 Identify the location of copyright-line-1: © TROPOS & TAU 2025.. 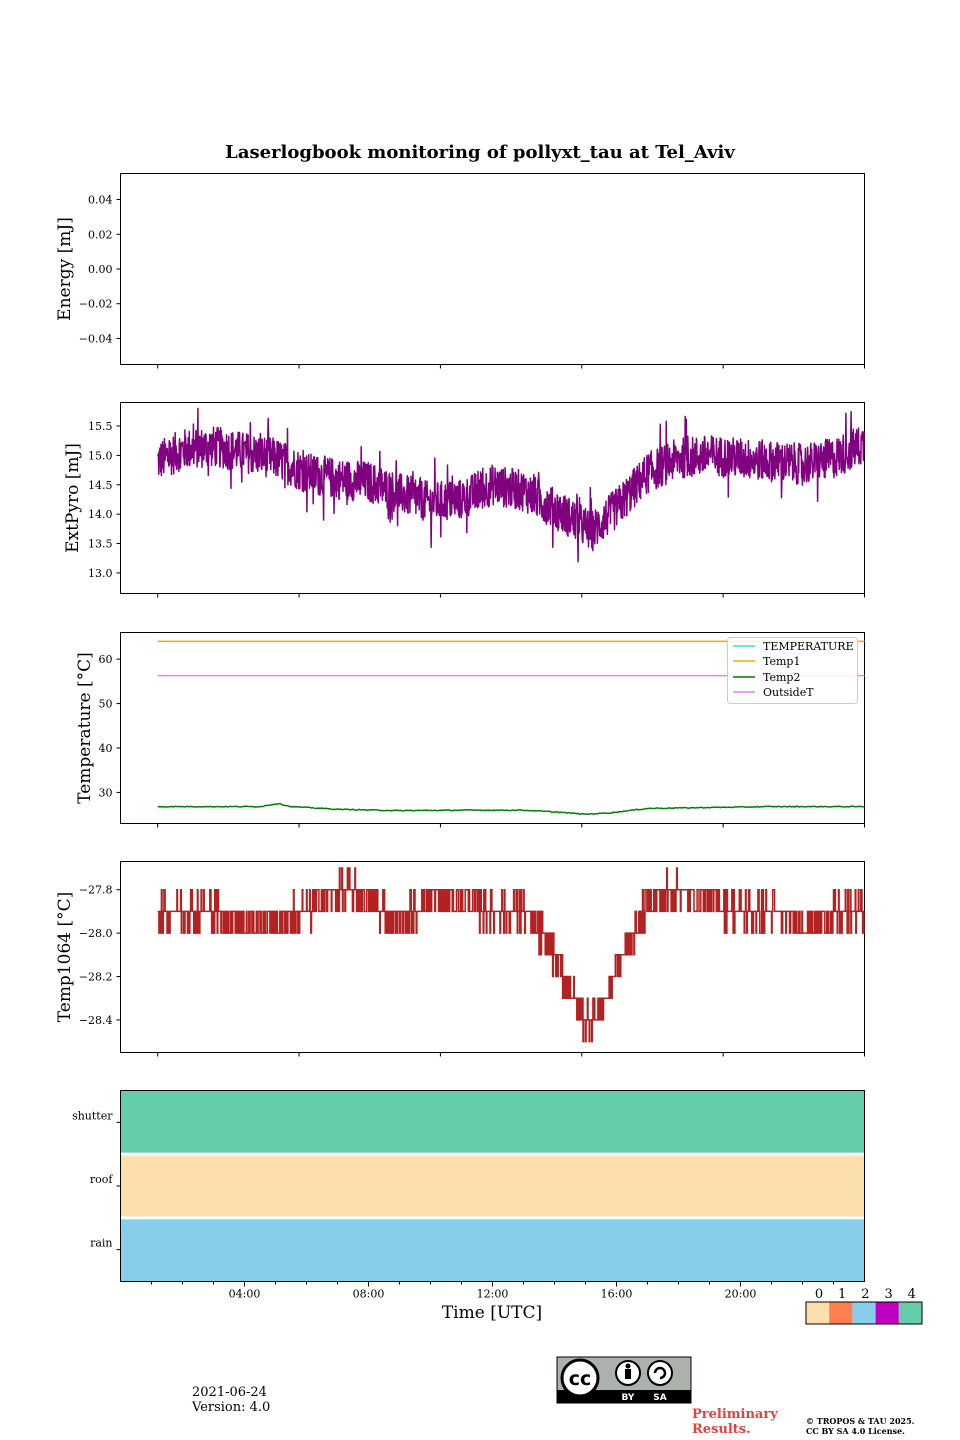
(860, 1421).